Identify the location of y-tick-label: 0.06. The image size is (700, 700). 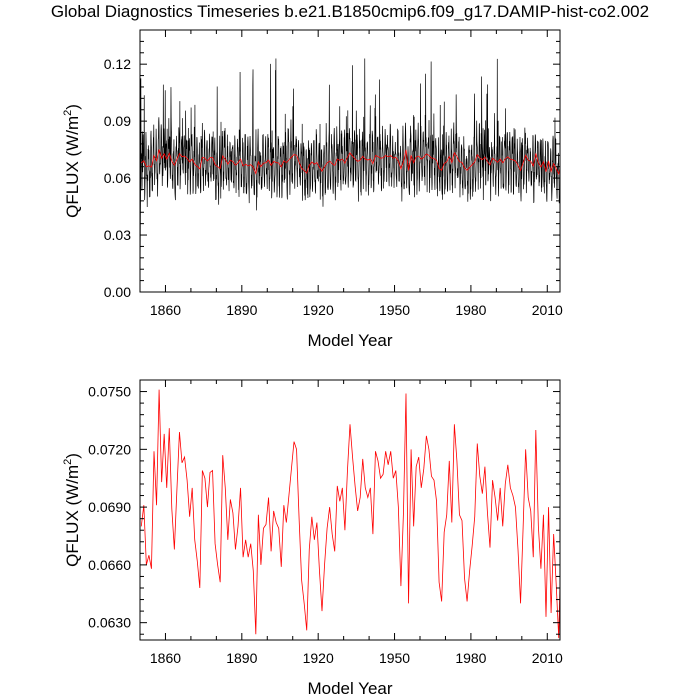
(117, 178).